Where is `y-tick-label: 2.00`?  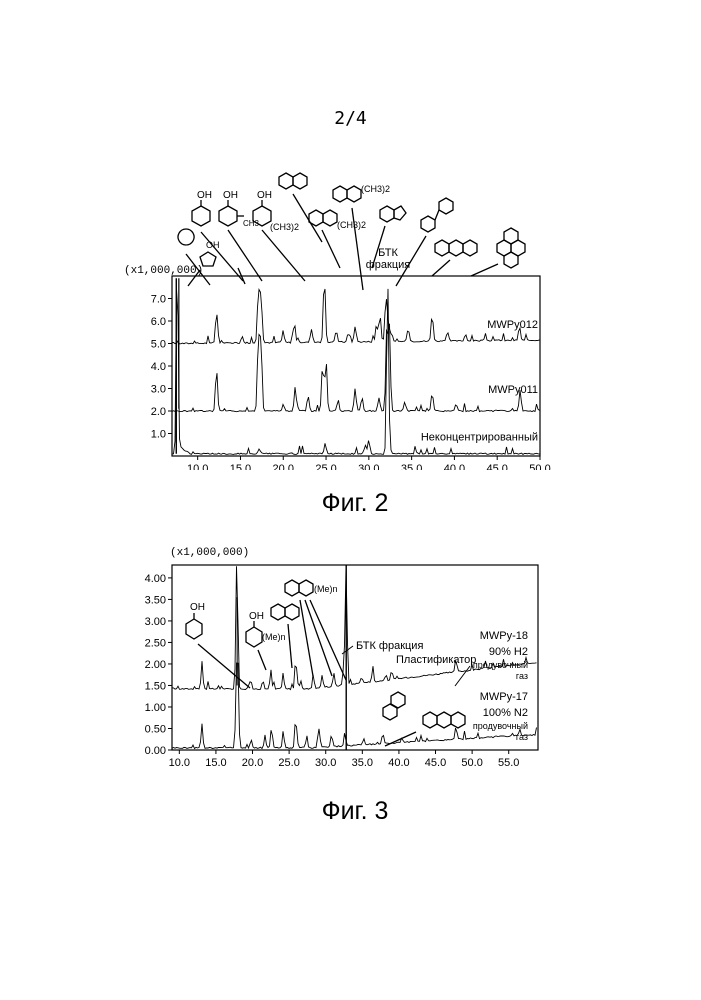
y-tick-label: 2.00 is located at coordinates (155, 665).